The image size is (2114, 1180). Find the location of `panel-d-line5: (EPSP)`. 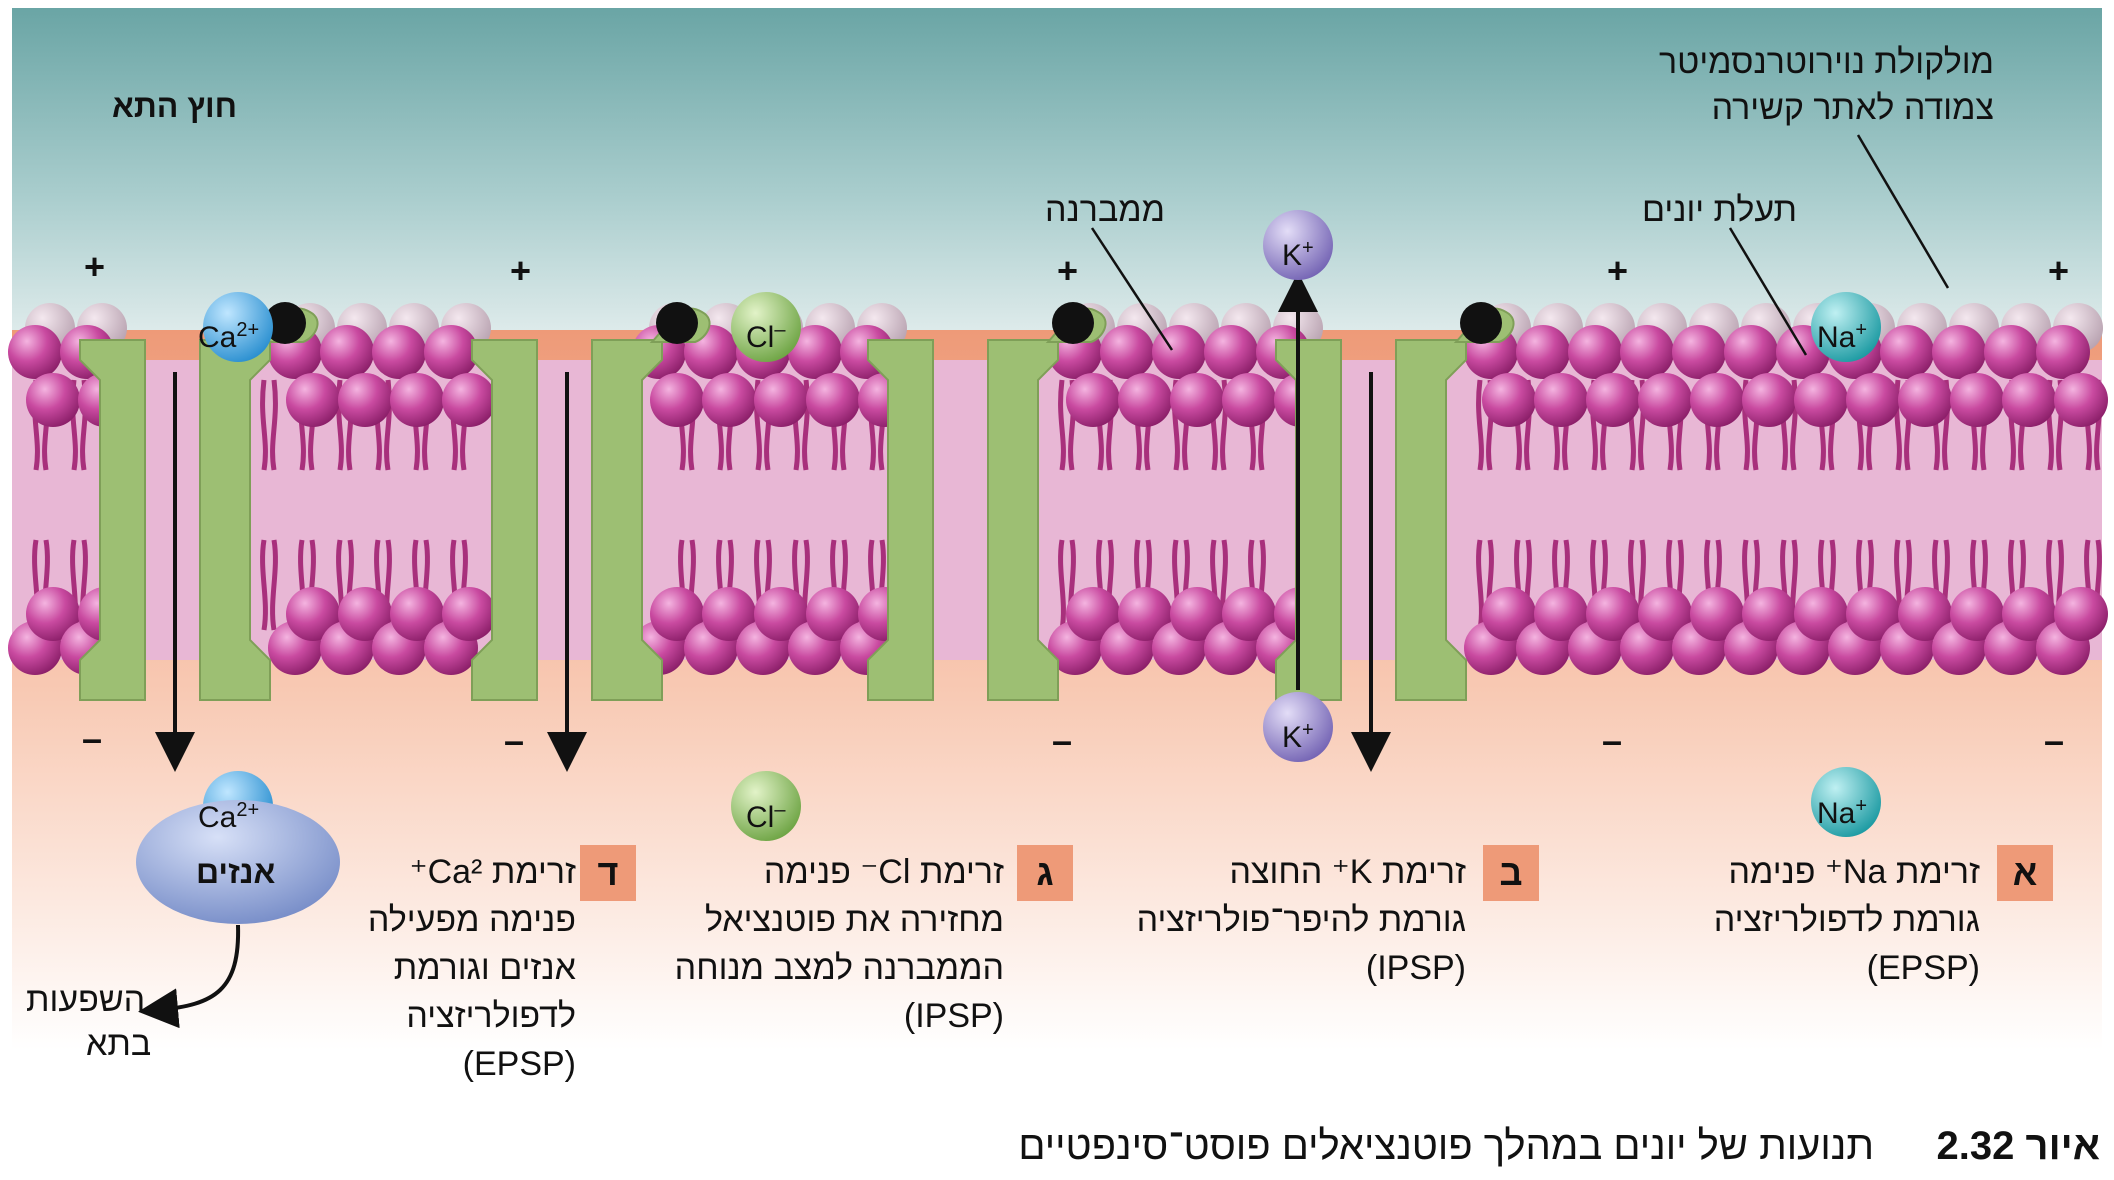

panel-d-line5: (EPSP) is located at coordinates (519, 1064).